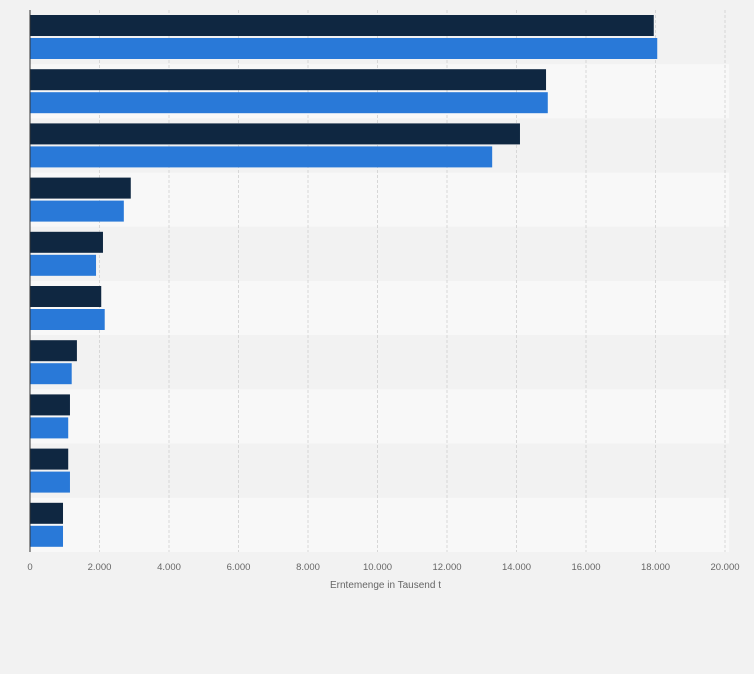  Describe the element at coordinates (516, 567) in the screenshot. I see `x-tick-label: 14.000` at that location.